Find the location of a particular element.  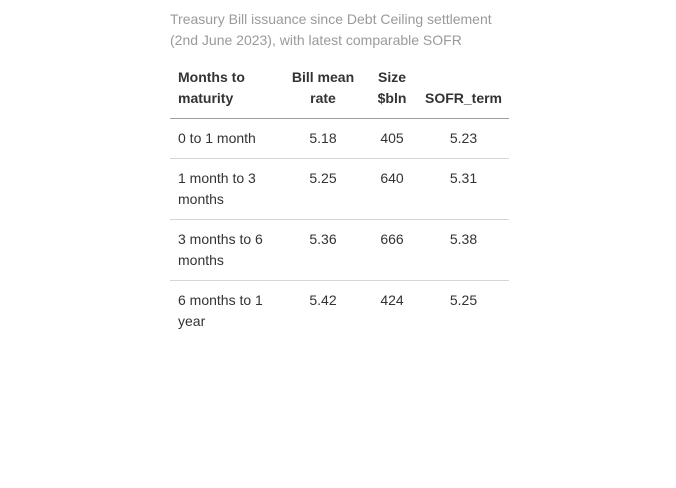

cell-maturity: 1 month to 3 months is located at coordinates (225, 189).